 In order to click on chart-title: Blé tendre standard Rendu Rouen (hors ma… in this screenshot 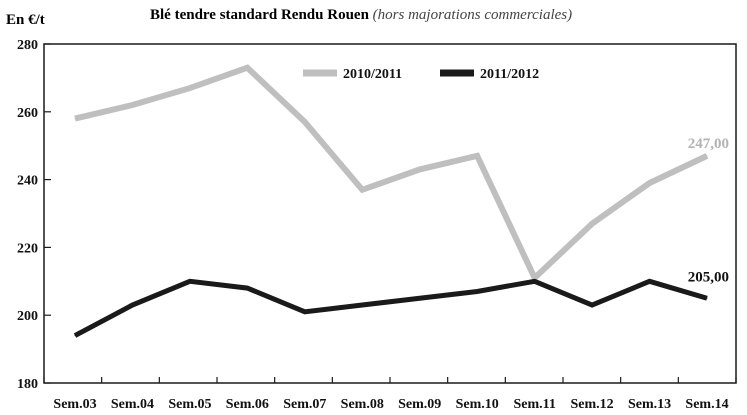, I will do `click(361, 15)`.